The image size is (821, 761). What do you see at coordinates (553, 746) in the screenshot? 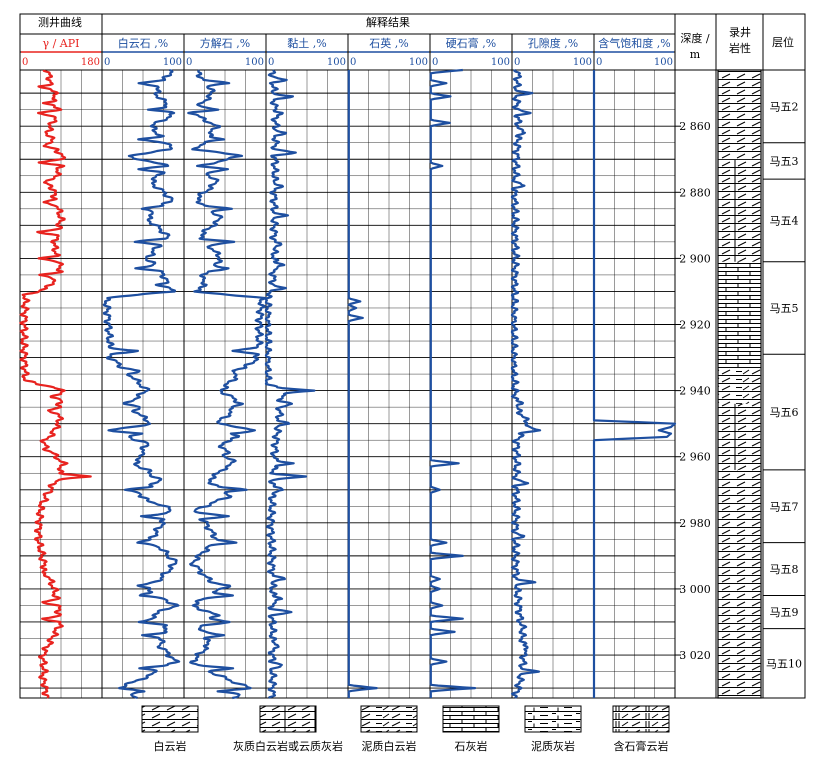
I see `legend-label: 泥质灰岩` at bounding box center [553, 746].